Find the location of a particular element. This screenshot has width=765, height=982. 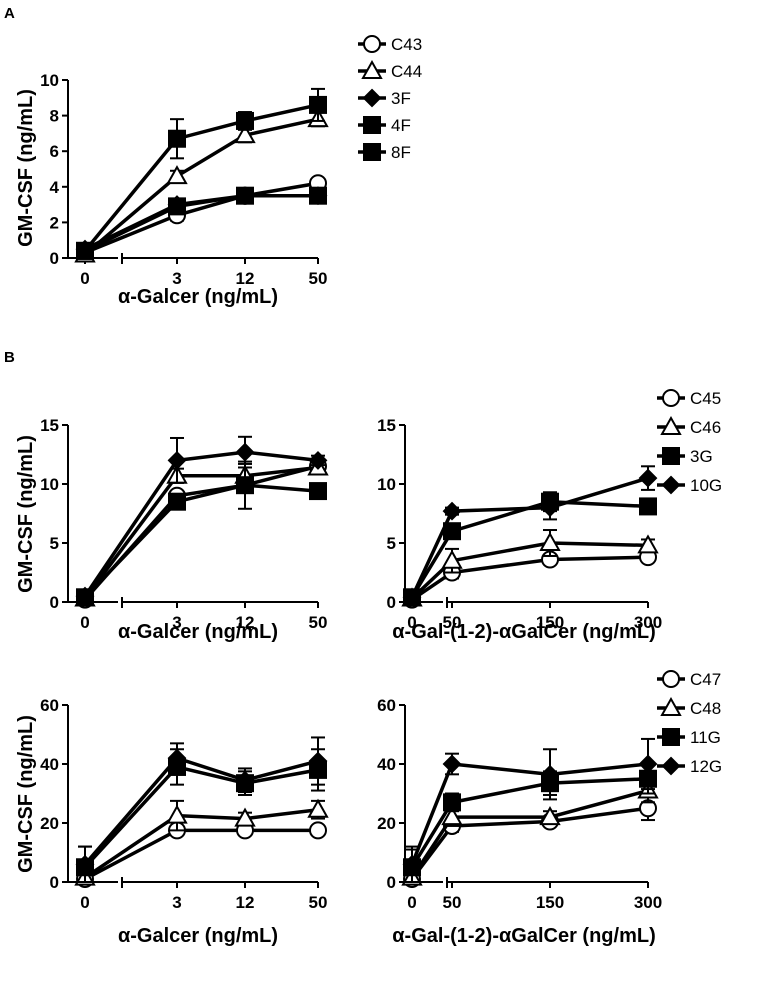

series-c47 is located at coordinates (530, 842).